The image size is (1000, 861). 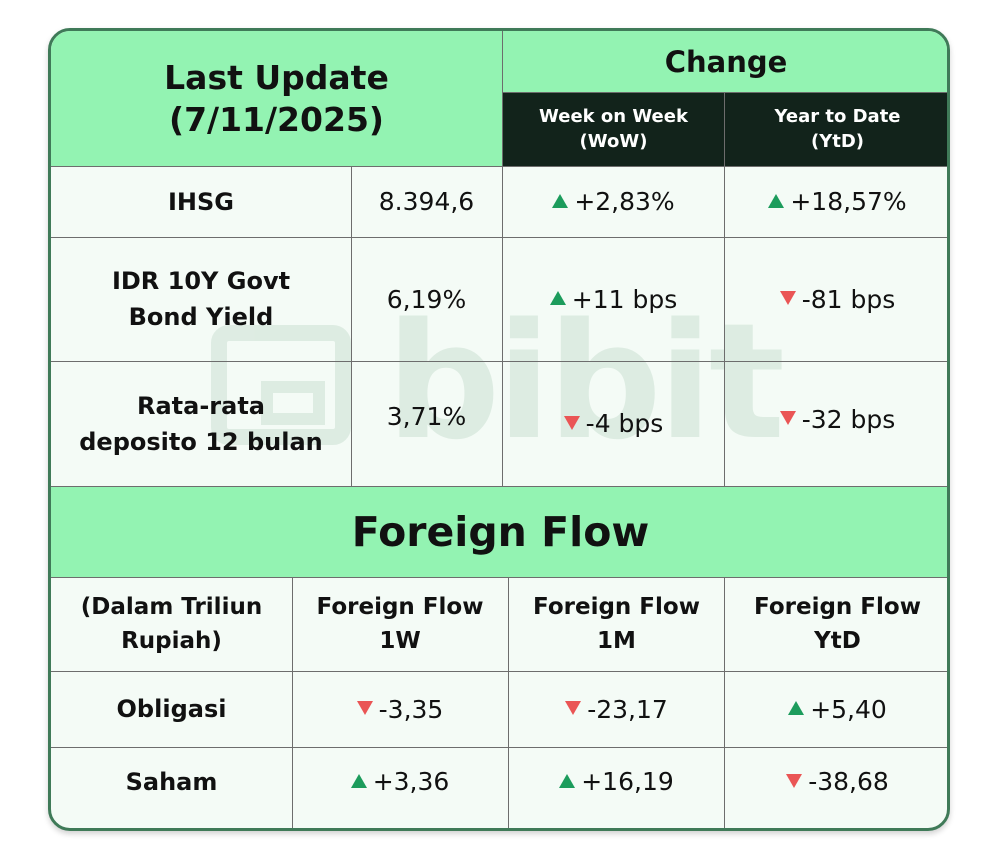 What do you see at coordinates (171, 709) in the screenshot?
I see `flow-row-label: Obligasi` at bounding box center [171, 709].